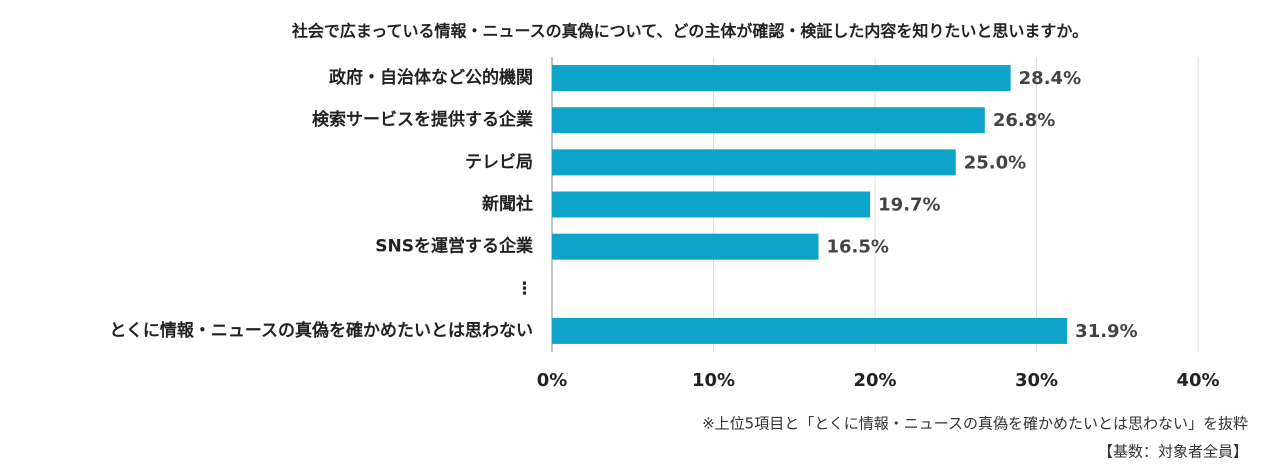 Image resolution: width=1280 pixels, height=474 pixels. Describe the element at coordinates (524, 289) in the screenshot. I see `y-tick-label: ⋮` at that location.